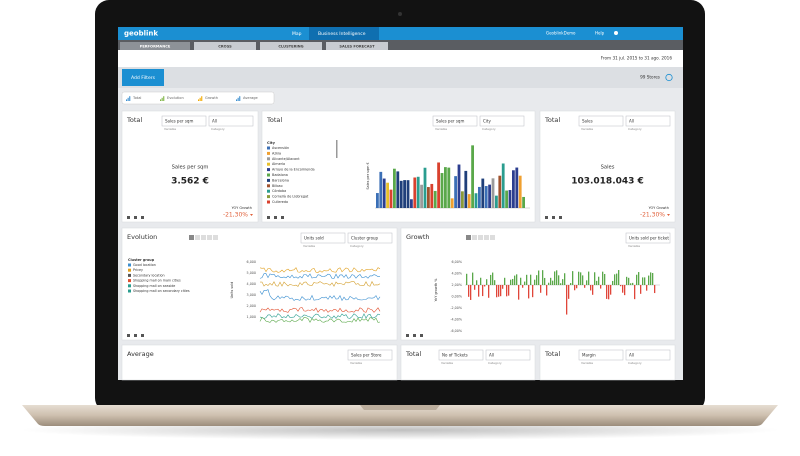 This screenshot has width=800, height=456. What do you see at coordinates (143, 77) in the screenshot?
I see `add-filters-button` at bounding box center [143, 77].